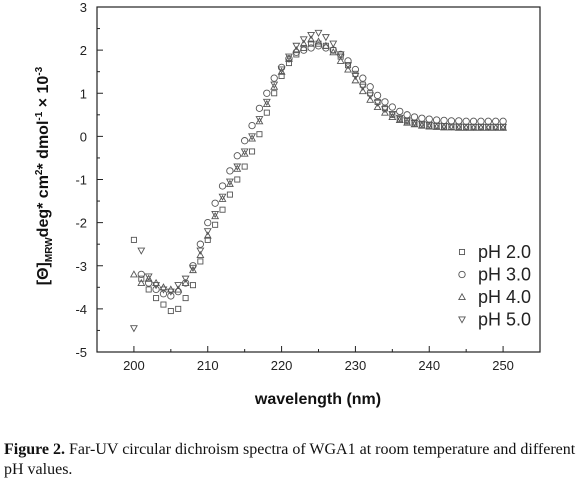  Describe the element at coordinates (494, 286) in the screenshot. I see `legend: pH 2.0 pH 3.0pH 4.0 pH 5.0` at that location.